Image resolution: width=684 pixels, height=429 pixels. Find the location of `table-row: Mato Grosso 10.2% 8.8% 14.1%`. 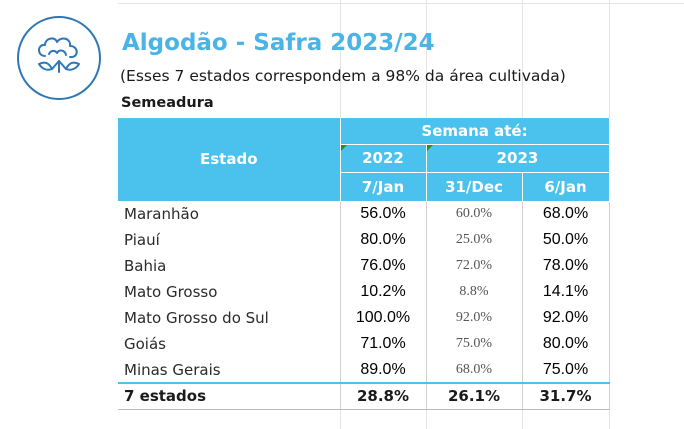

table-row: Mato Grosso 10.2% 8.8% 14.1% is located at coordinates (364, 292).